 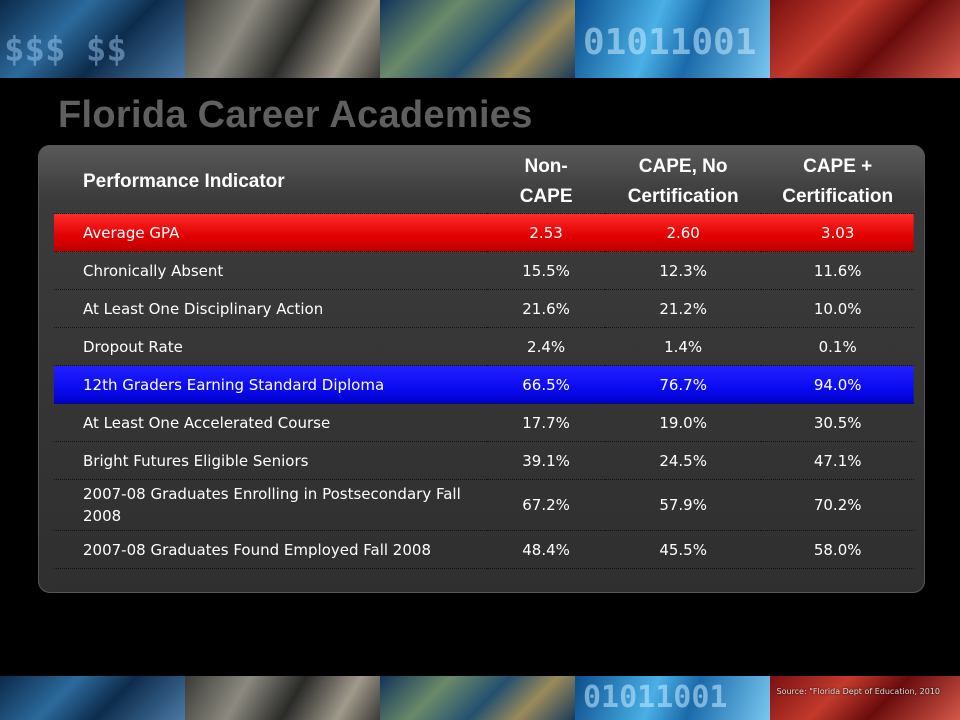 What do you see at coordinates (546, 422) in the screenshot?
I see `row-non-cape: 17.7%` at bounding box center [546, 422].